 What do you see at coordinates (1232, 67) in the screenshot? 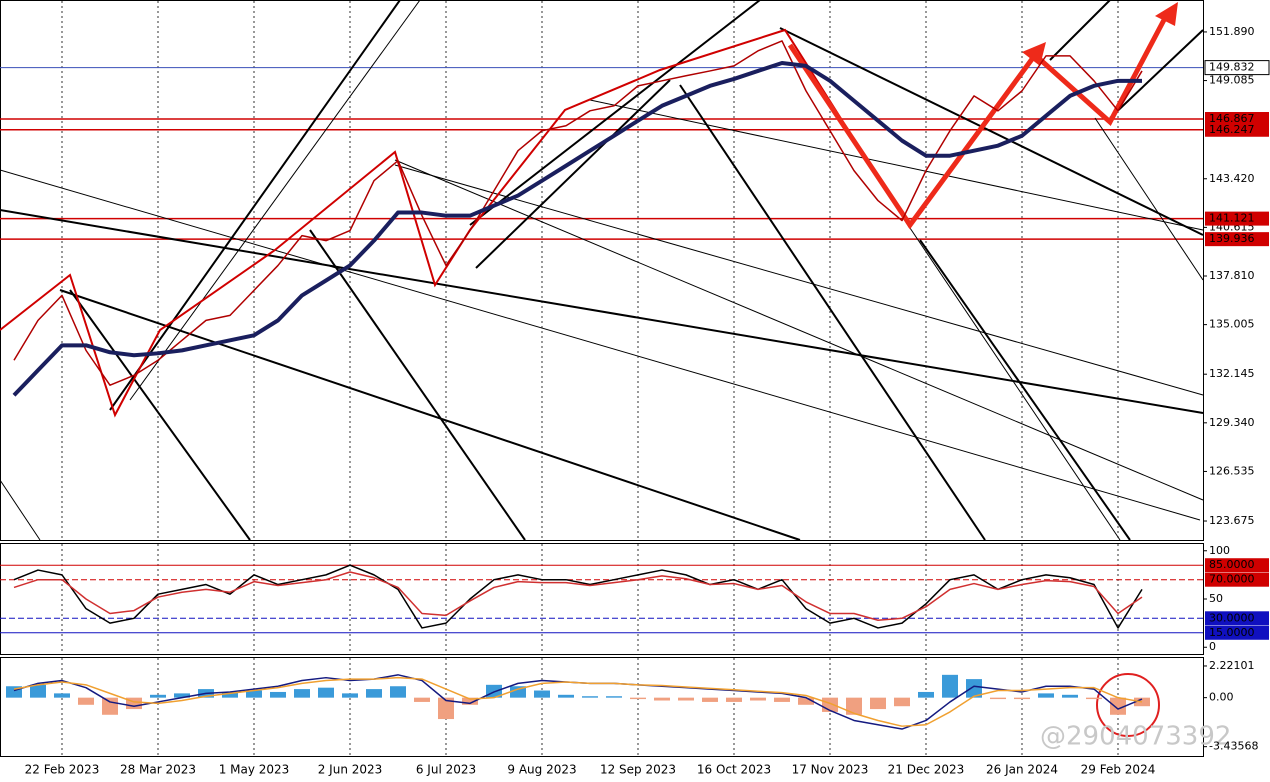
I see `level-label: 149.832` at bounding box center [1232, 67].